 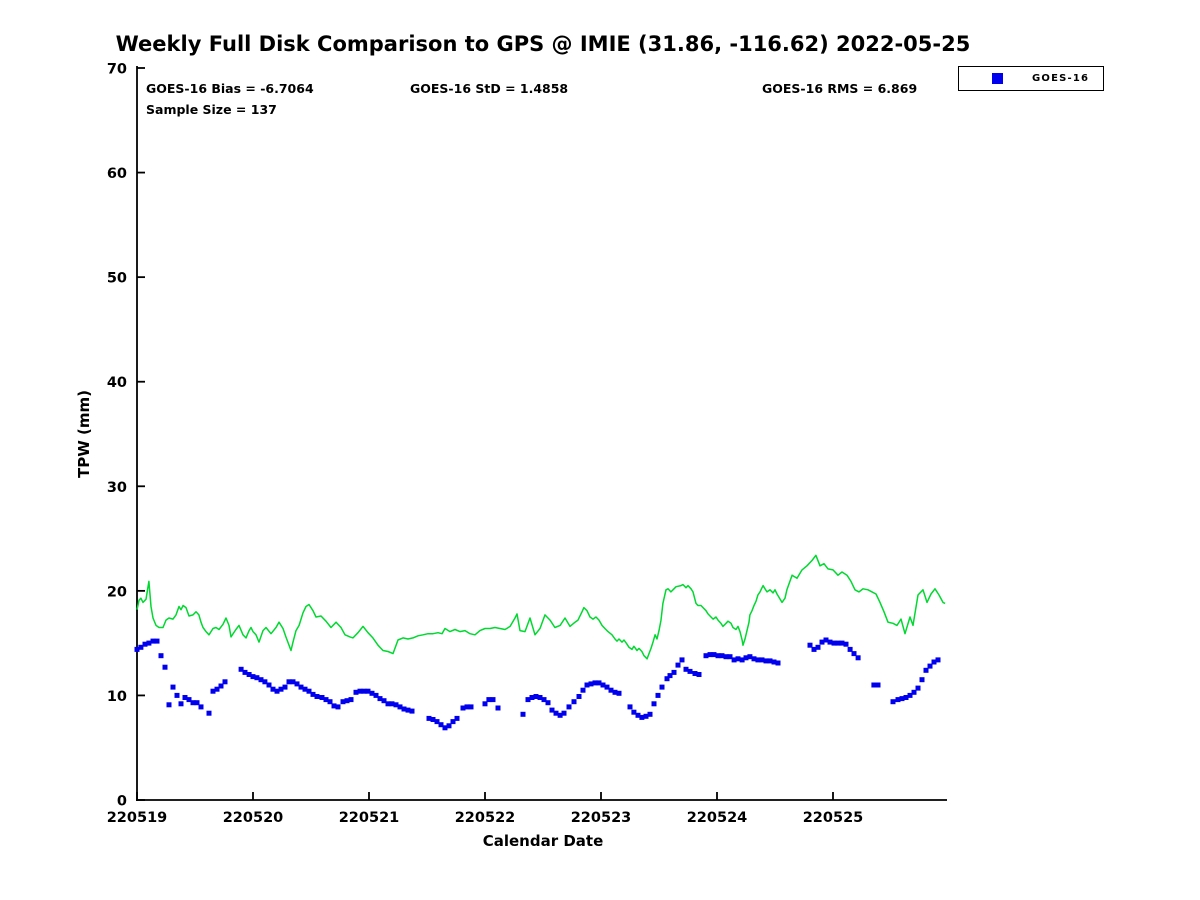 What do you see at coordinates (369, 818) in the screenshot?
I see `x-tick-label: 220521` at bounding box center [369, 818].